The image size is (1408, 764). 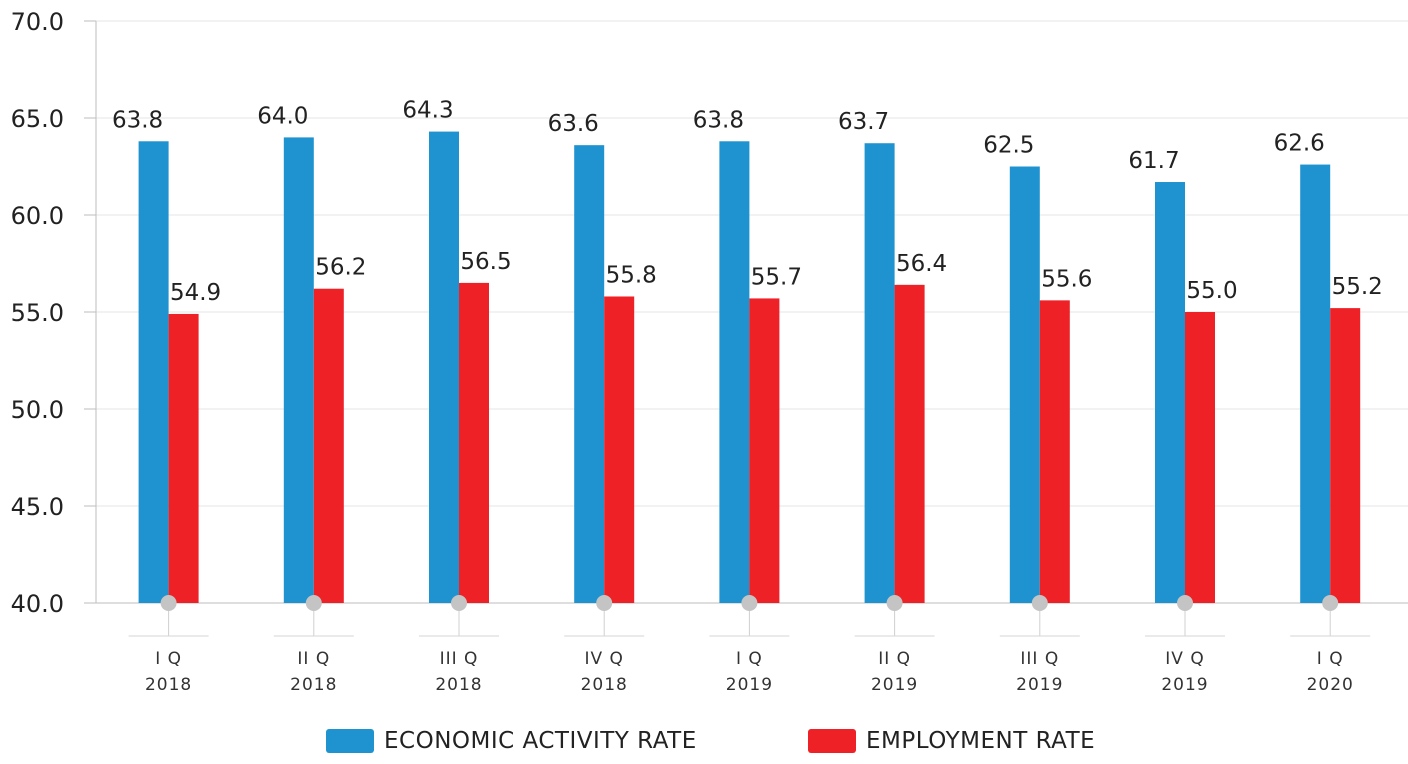 What do you see at coordinates (458, 685) in the screenshot?
I see `xtick-label-year-2: 2018` at bounding box center [458, 685].